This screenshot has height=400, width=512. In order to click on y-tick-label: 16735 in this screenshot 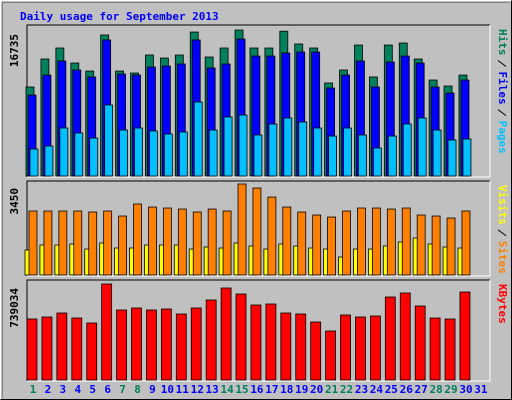, I will do `click(14, 50)`.